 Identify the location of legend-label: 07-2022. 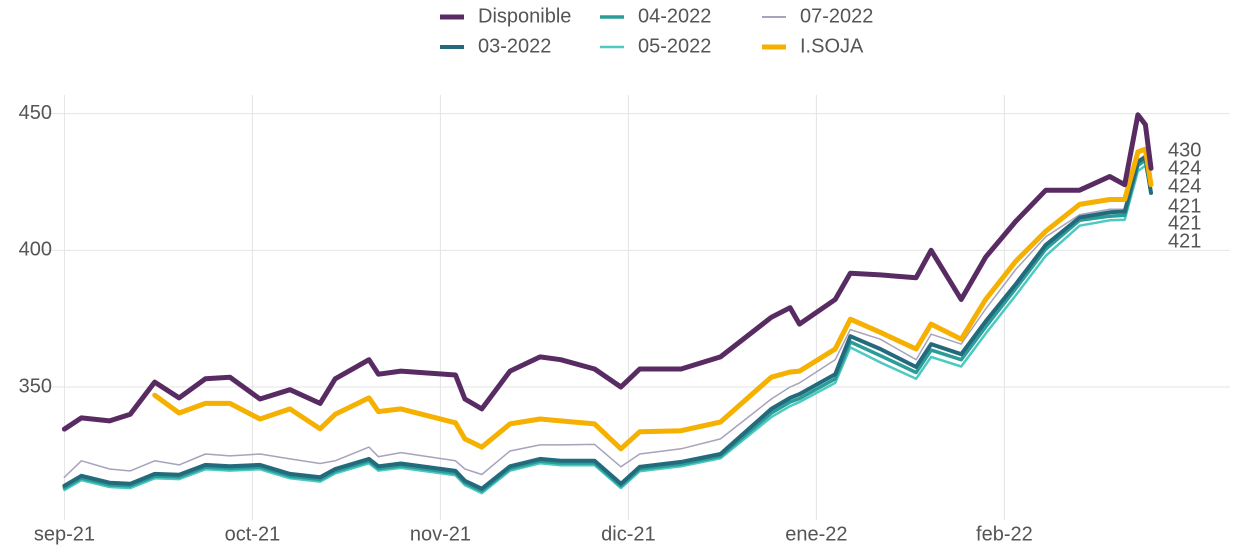
(836, 16).